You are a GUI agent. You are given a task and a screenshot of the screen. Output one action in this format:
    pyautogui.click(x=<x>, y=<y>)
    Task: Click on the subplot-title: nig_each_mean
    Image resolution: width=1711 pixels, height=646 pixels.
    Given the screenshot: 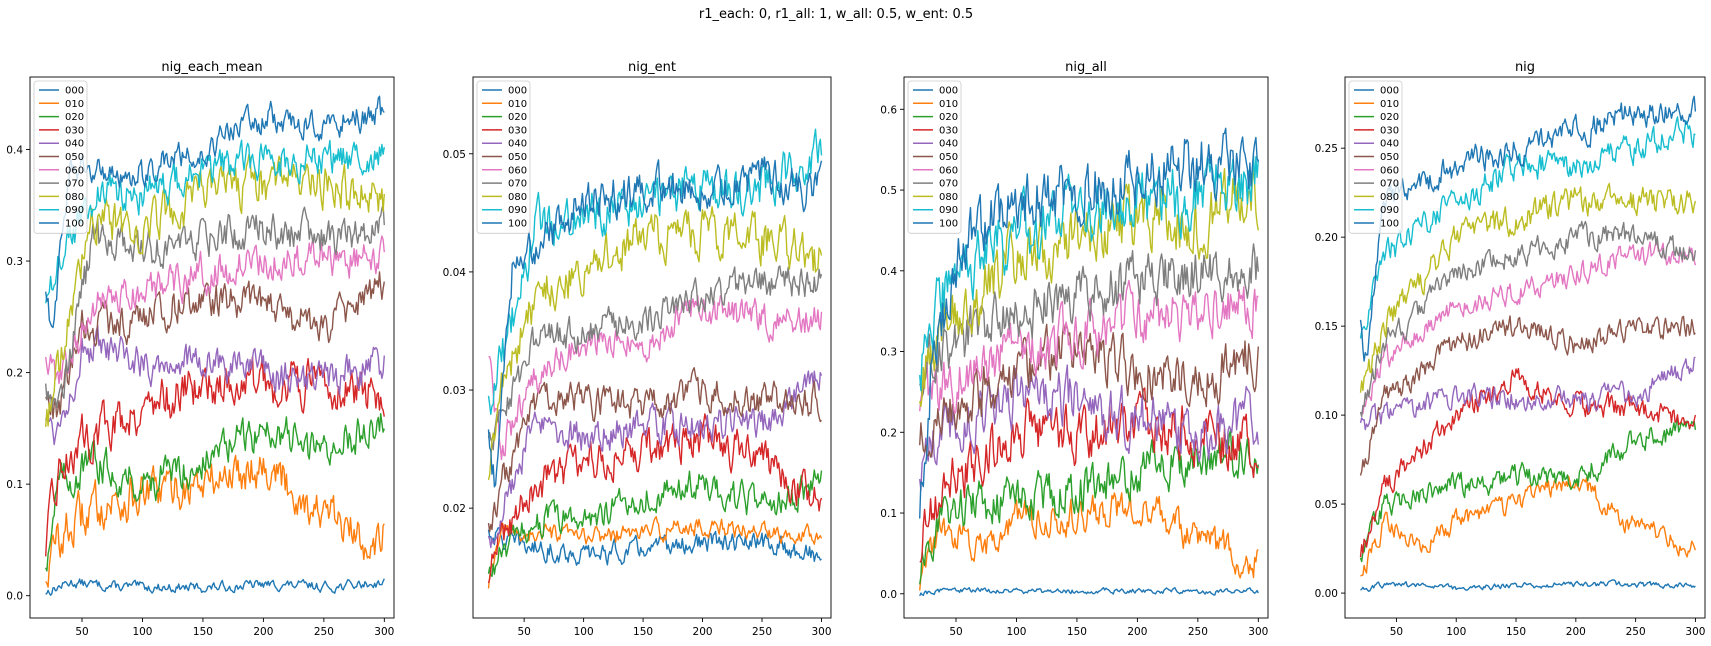 What is the action you would take?
    pyautogui.click(x=211, y=67)
    